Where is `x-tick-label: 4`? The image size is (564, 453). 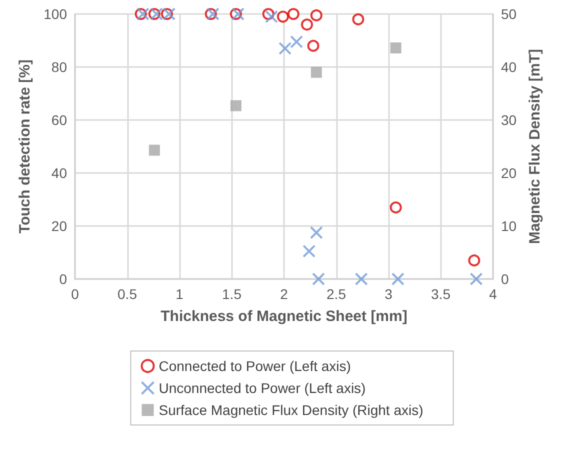 x-tick-label: 4 is located at coordinates (493, 294).